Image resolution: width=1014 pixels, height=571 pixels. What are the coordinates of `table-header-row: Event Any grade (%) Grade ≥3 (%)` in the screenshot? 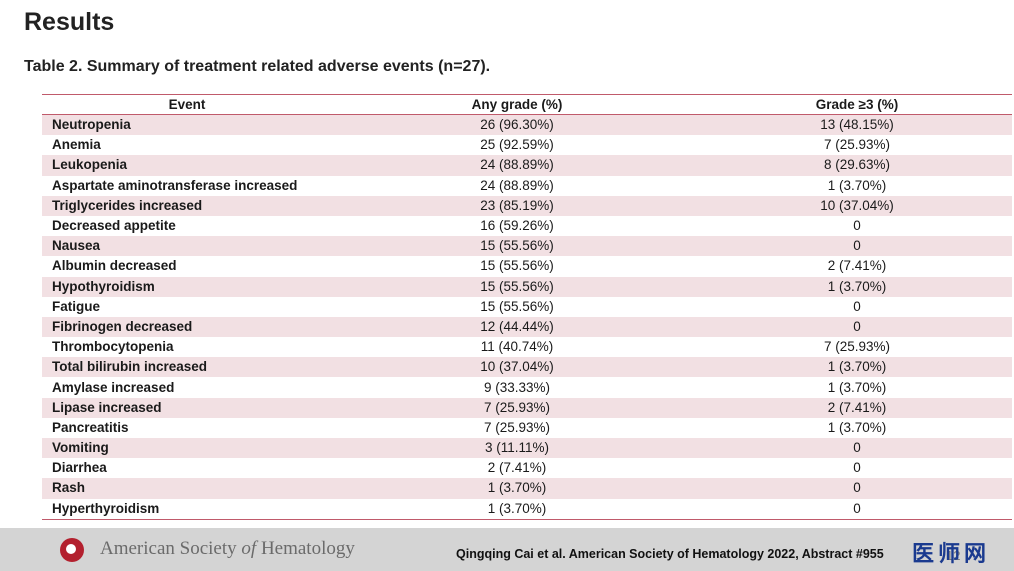 It's located at (527, 105).